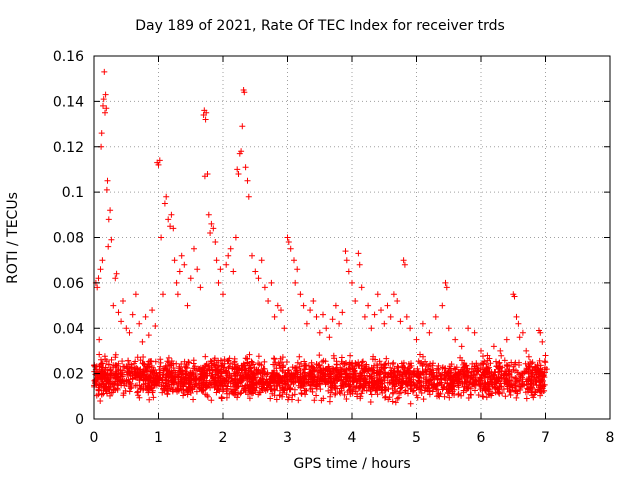 The height and width of the screenshot is (480, 640). Describe the element at coordinates (68, 284) in the screenshot. I see `y-tick-label: 0.06` at that location.